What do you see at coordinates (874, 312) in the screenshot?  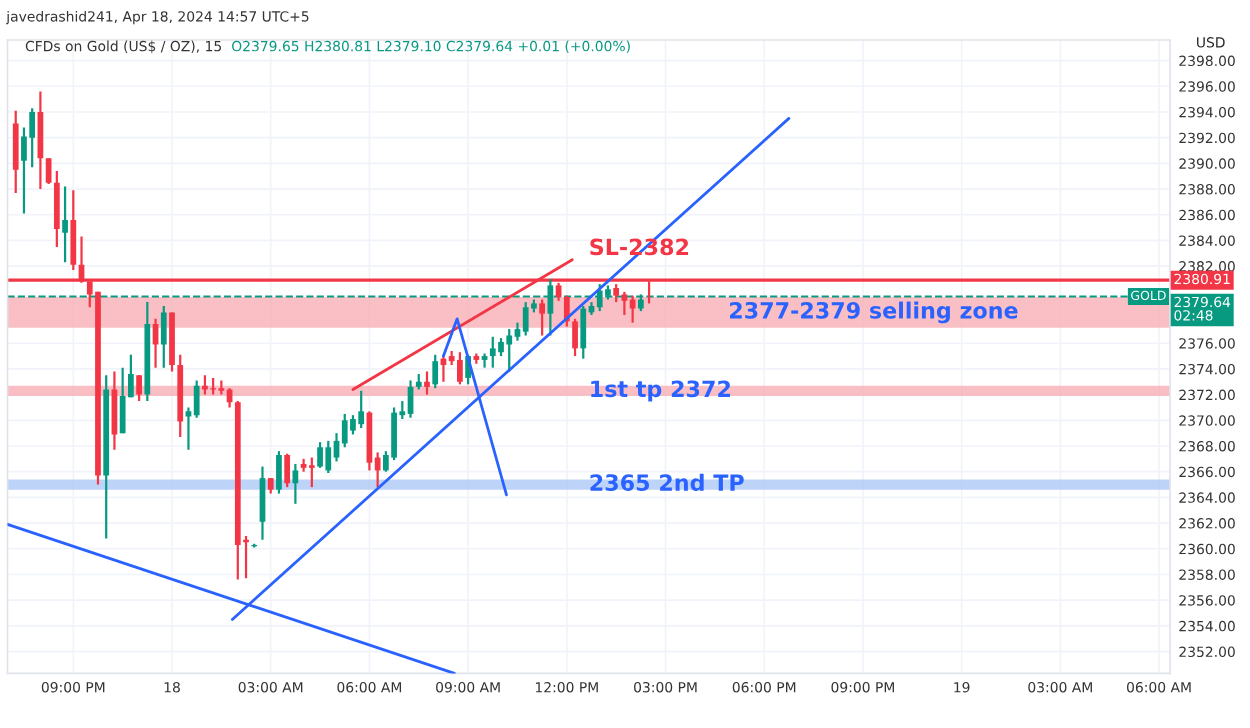 I see `band-label: 2377-2379 selling zone` at bounding box center [874, 312].